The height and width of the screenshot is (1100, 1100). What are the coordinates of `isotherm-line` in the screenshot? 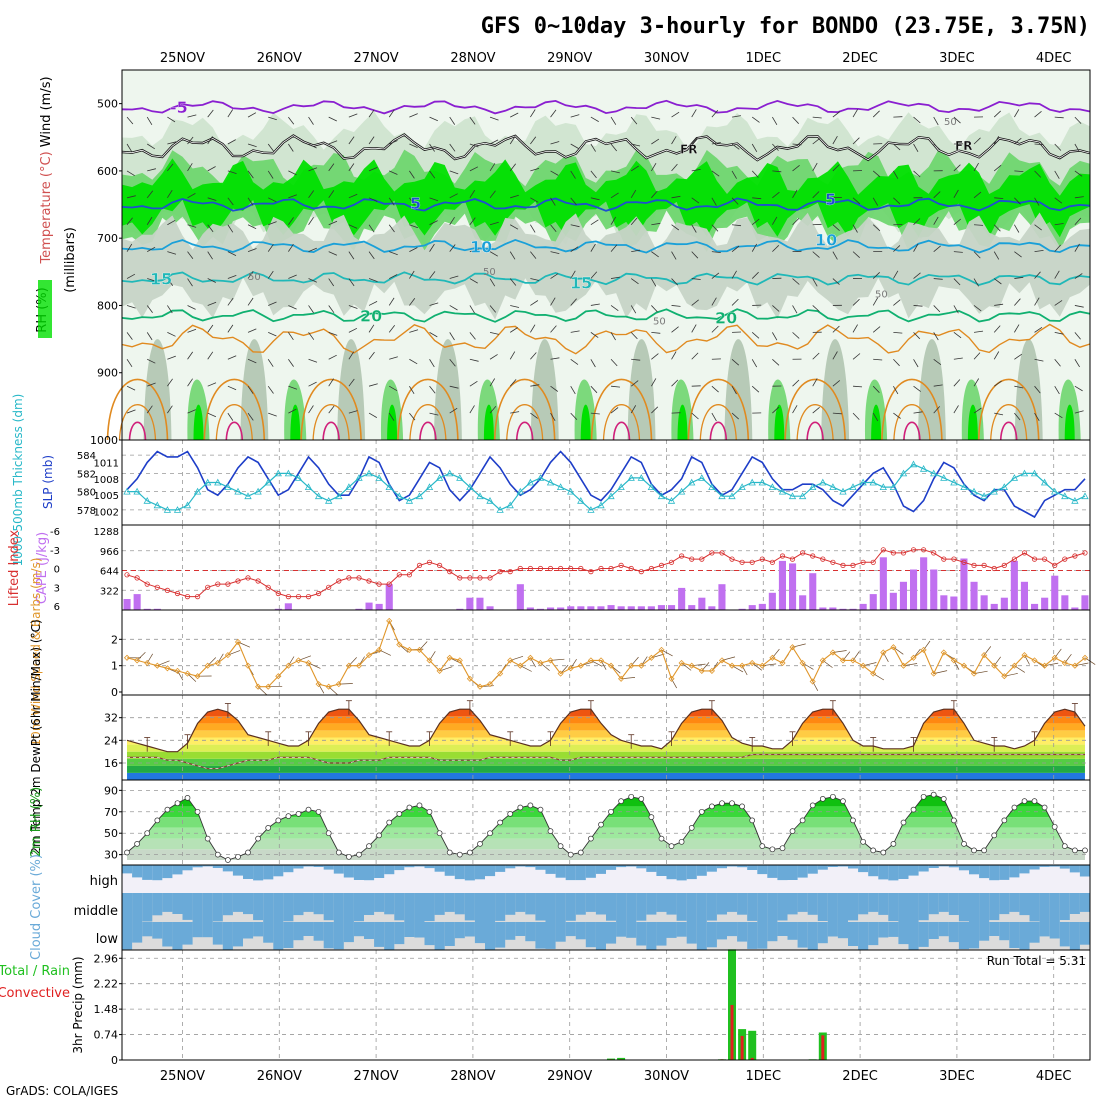 It's located at (606, 339).